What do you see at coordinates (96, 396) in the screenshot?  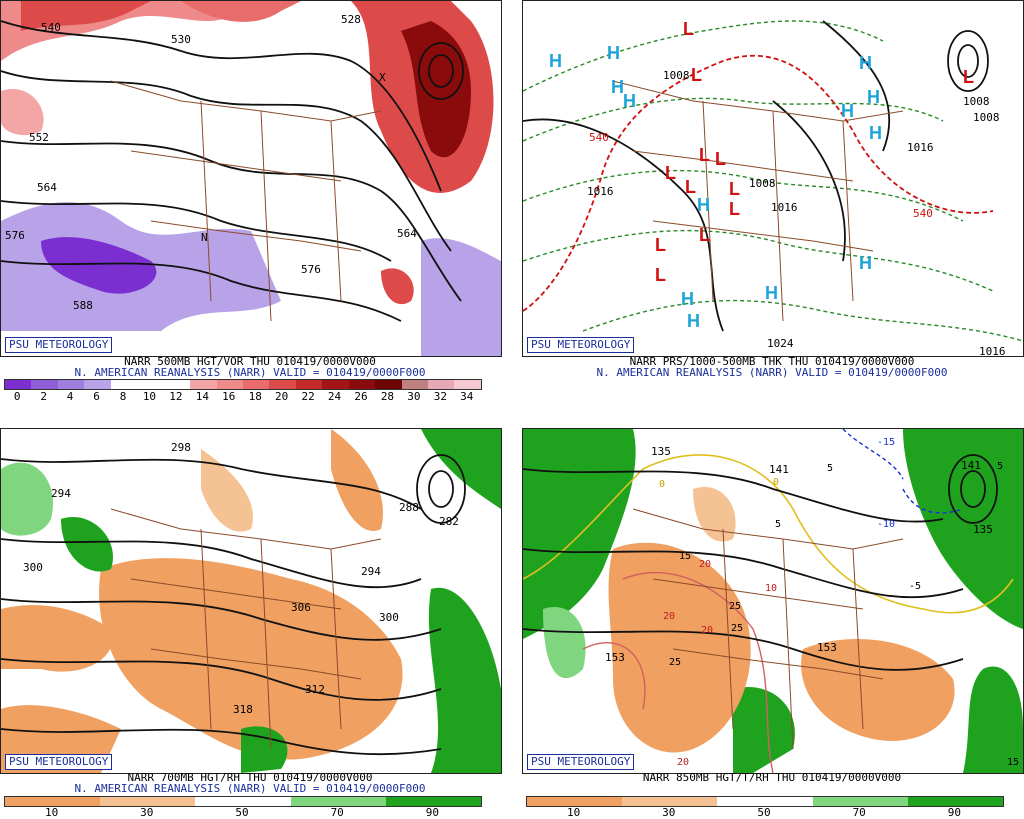 I see `colorbar-label: 6` at bounding box center [96, 396].